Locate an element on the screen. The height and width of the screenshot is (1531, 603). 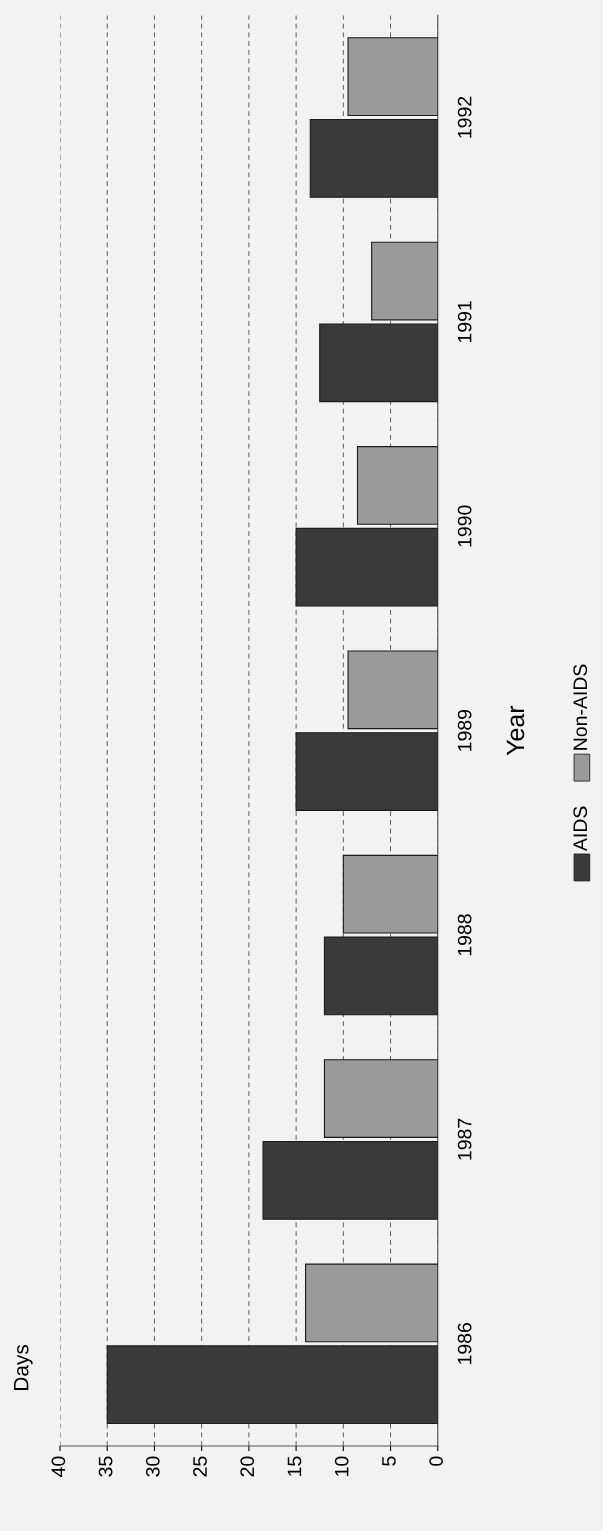
x-tick-label: 20 is located at coordinates (247, 1466).